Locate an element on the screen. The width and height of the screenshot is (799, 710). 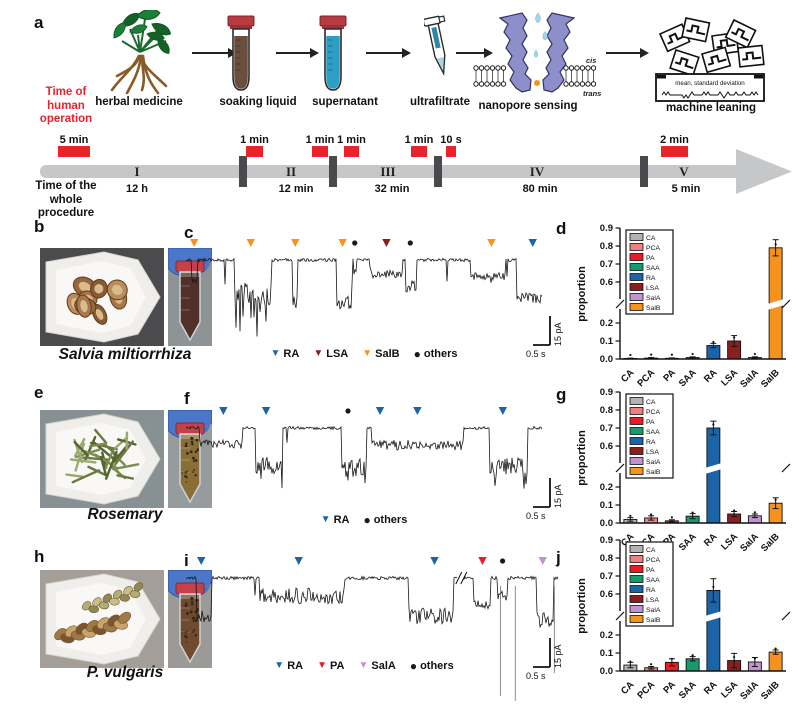
svg-text: 0.2 is located at coordinates (606, 635).